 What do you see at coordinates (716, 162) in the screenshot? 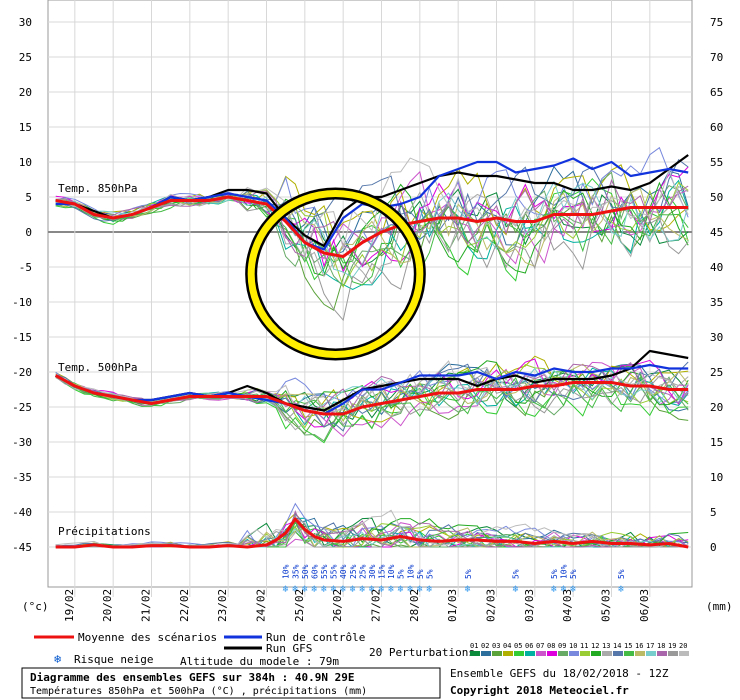
I see `right-tick-label: 55` at bounding box center [716, 162].